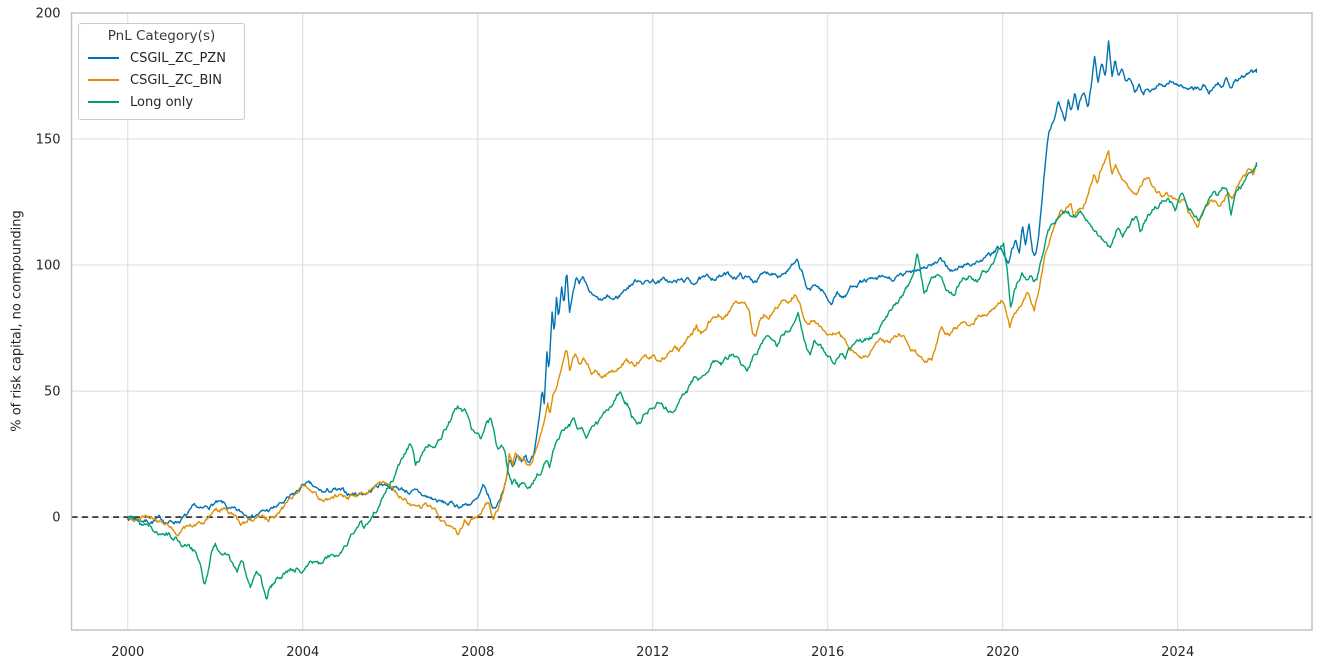 Image resolution: width=1321 pixels, height=669 pixels. I want to click on legend-title: PnL Category(s), so click(161, 36).